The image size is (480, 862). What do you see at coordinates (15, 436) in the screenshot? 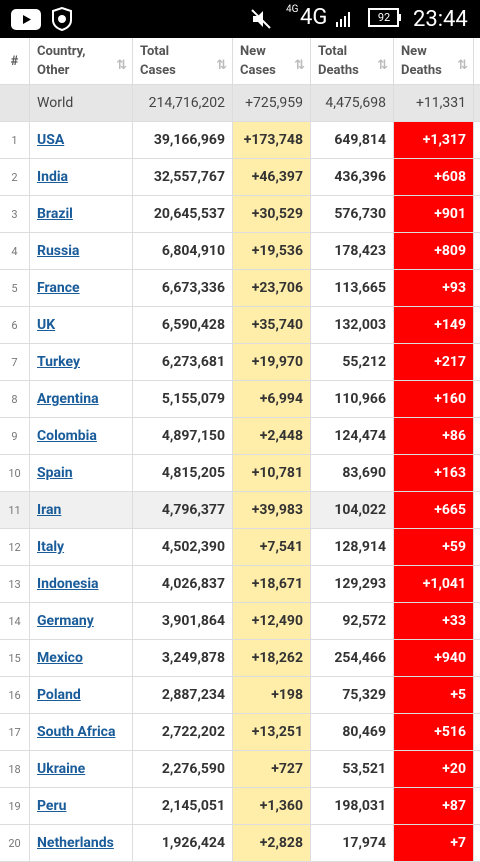
I see `rank-cell: 9` at bounding box center [15, 436].